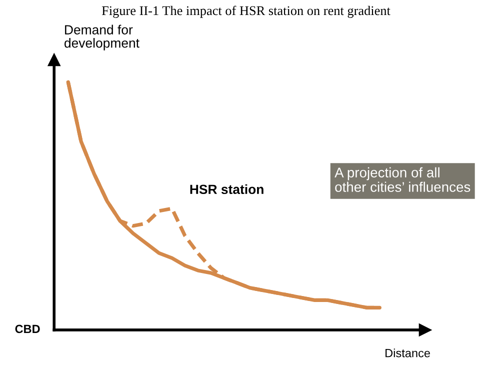 The height and width of the screenshot is (381, 492). I want to click on y-axis-title: Demand for development, so click(102, 37).